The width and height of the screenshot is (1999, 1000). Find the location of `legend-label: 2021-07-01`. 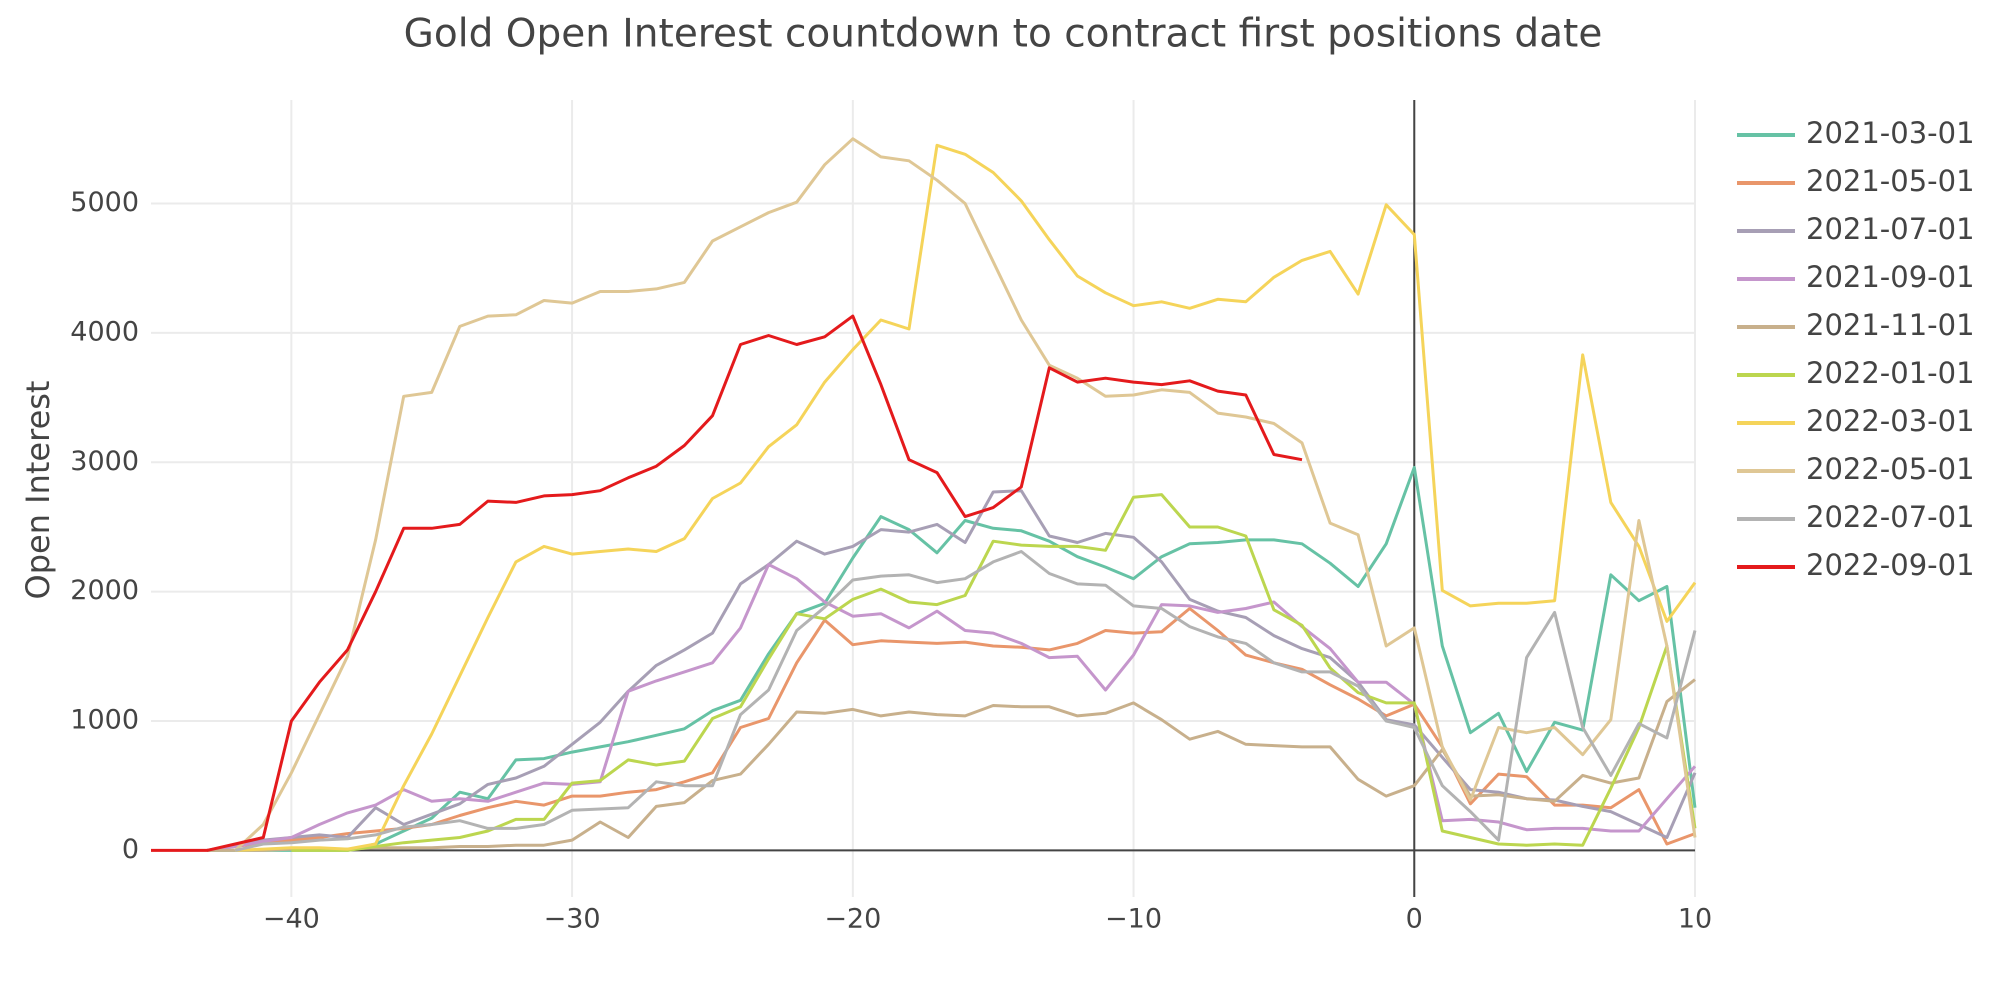

legend-label: 2021-07-01 is located at coordinates (1890, 229).